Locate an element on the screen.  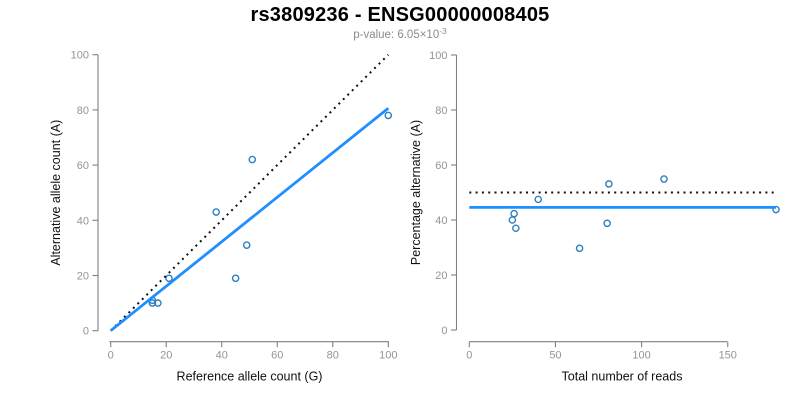
y-axis-title: Alternative allele count (A) is located at coordinates (56, 193).